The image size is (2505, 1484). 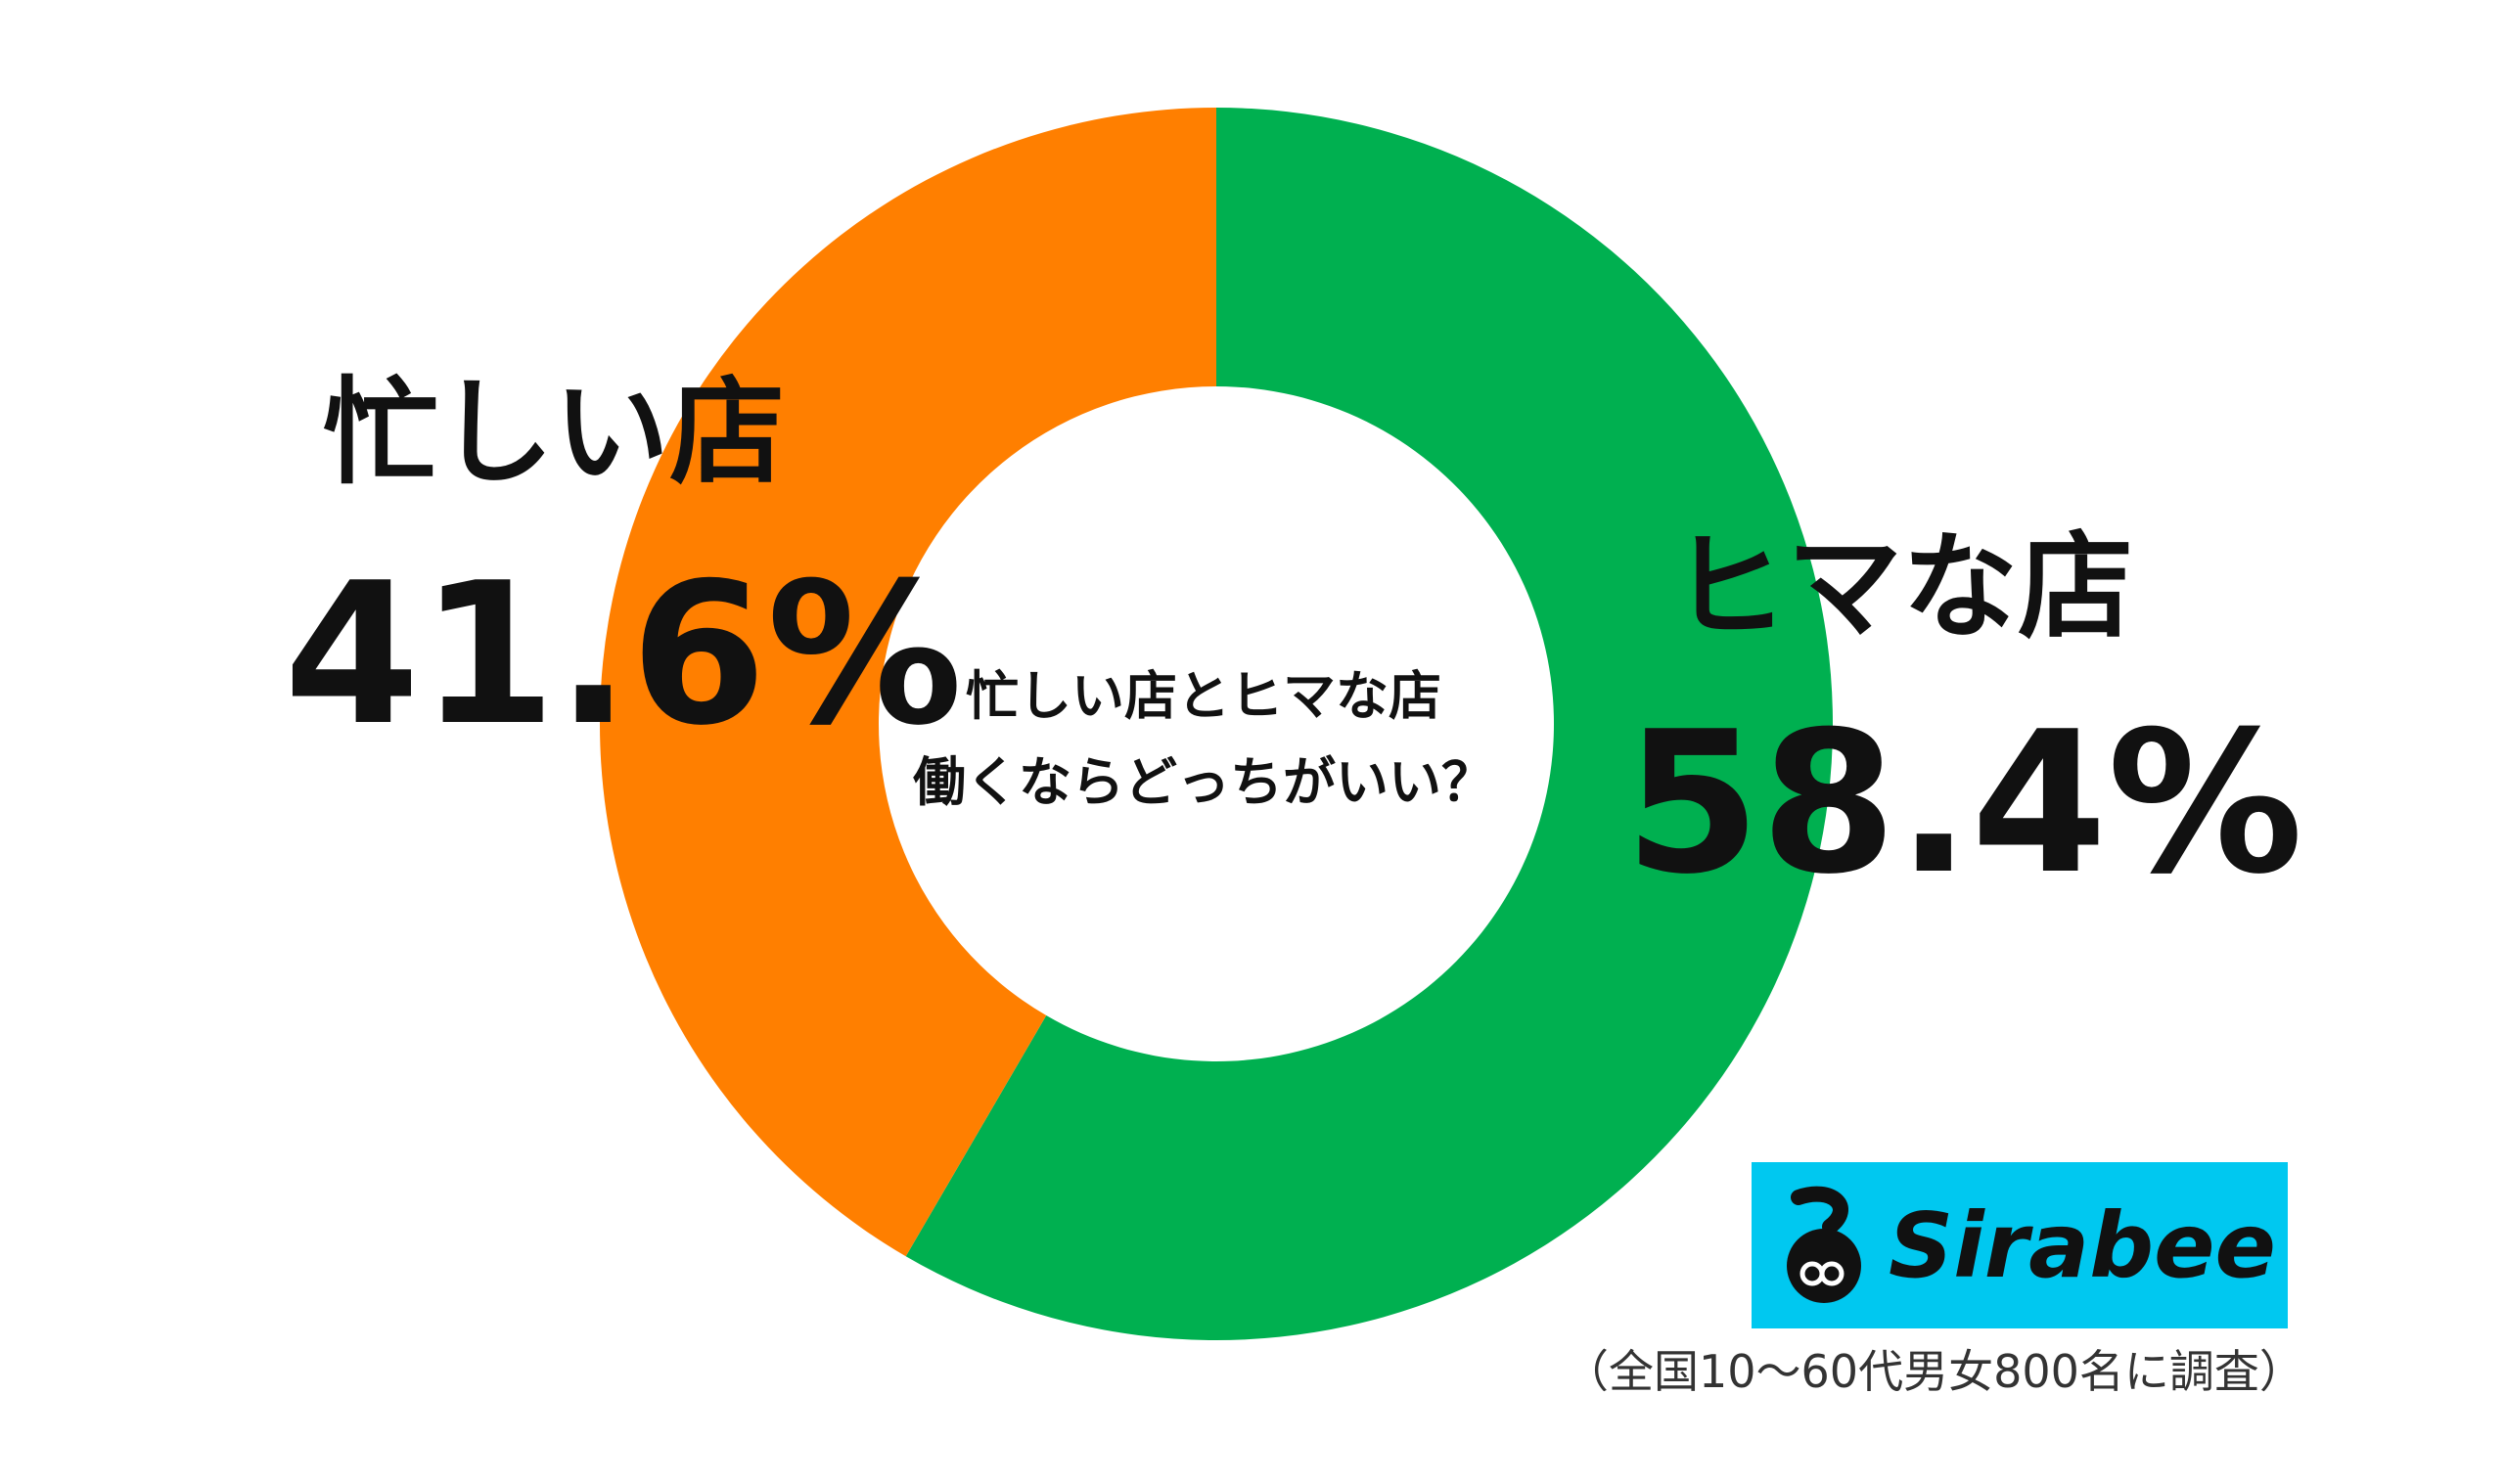 What do you see at coordinates (1934, 1371) in the screenshot?
I see `survey-note: （全国10～60代男女800名に調査）` at bounding box center [1934, 1371].